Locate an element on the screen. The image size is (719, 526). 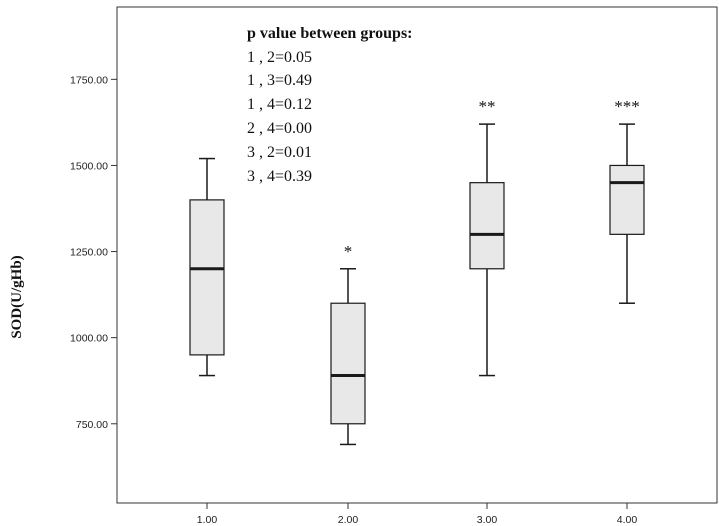
annotation-line: 1 , 3=0.49 is located at coordinates (279, 80).